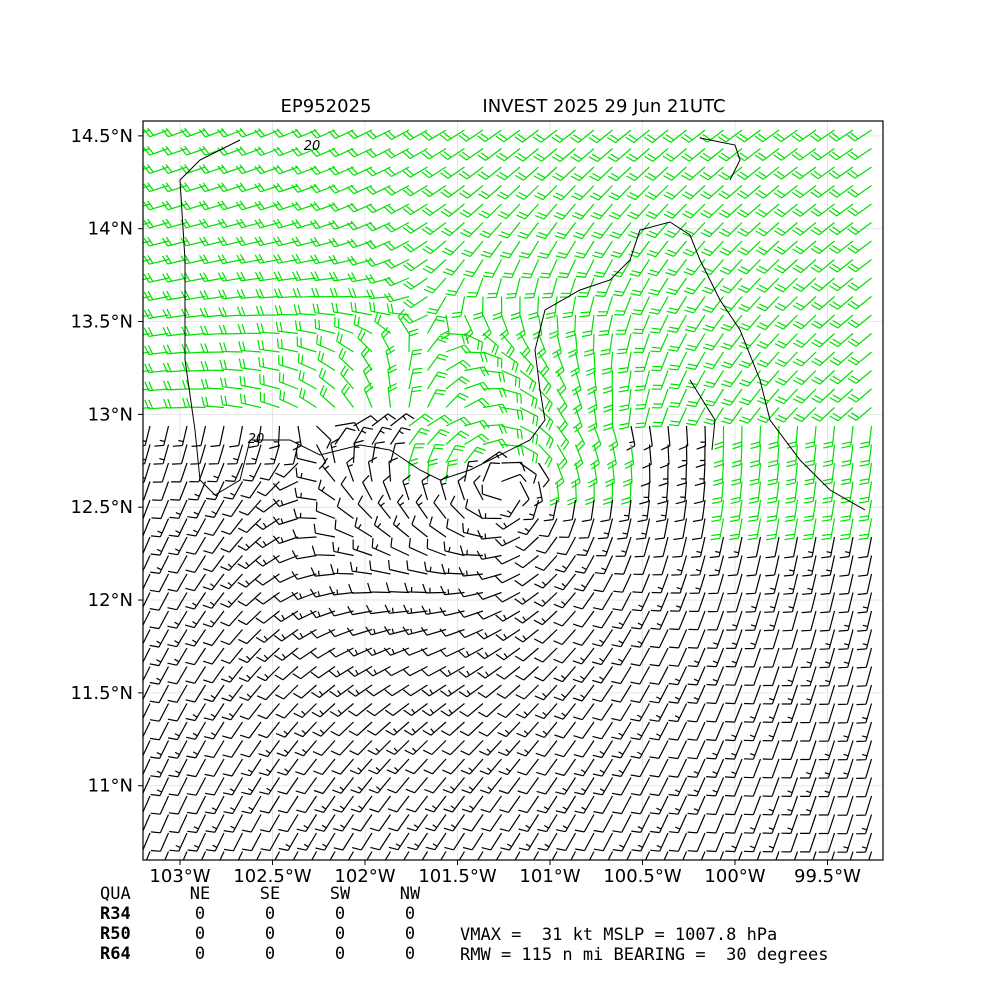  What do you see at coordinates (110, 786) in the screenshot?
I see `y-tick-label: 11°N` at bounding box center [110, 786].